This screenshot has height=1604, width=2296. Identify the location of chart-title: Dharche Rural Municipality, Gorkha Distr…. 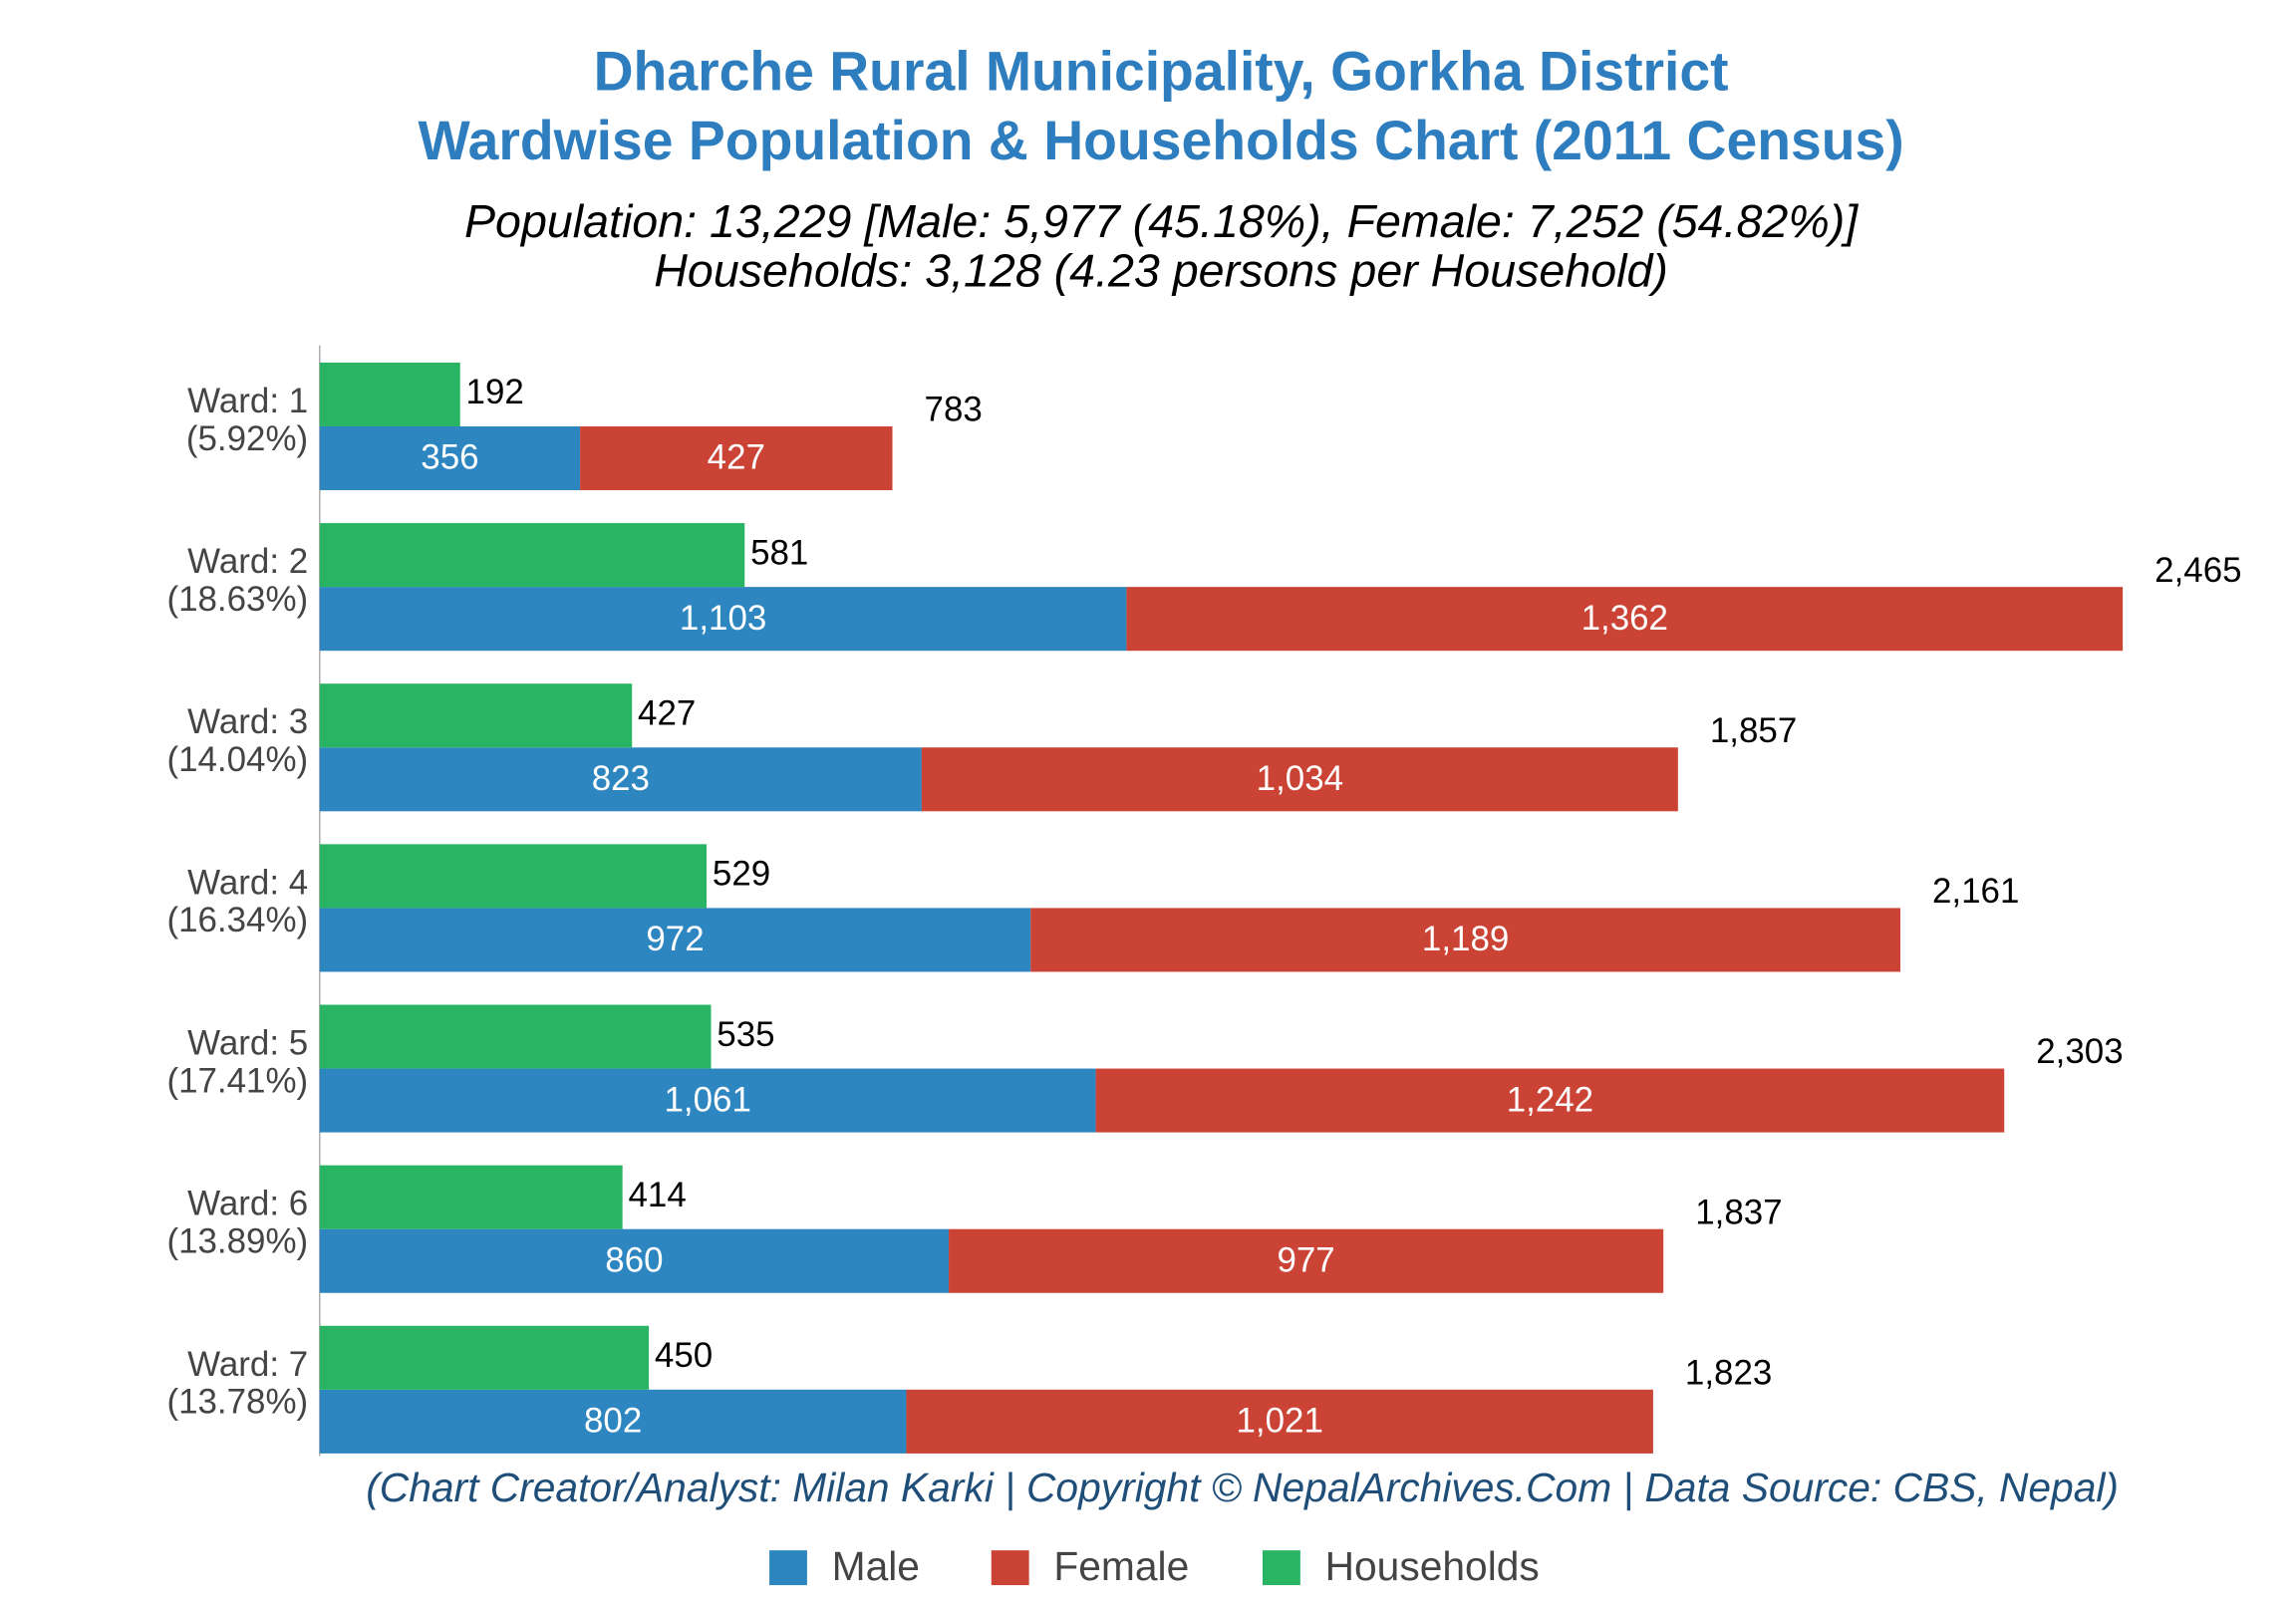
(1161, 71).